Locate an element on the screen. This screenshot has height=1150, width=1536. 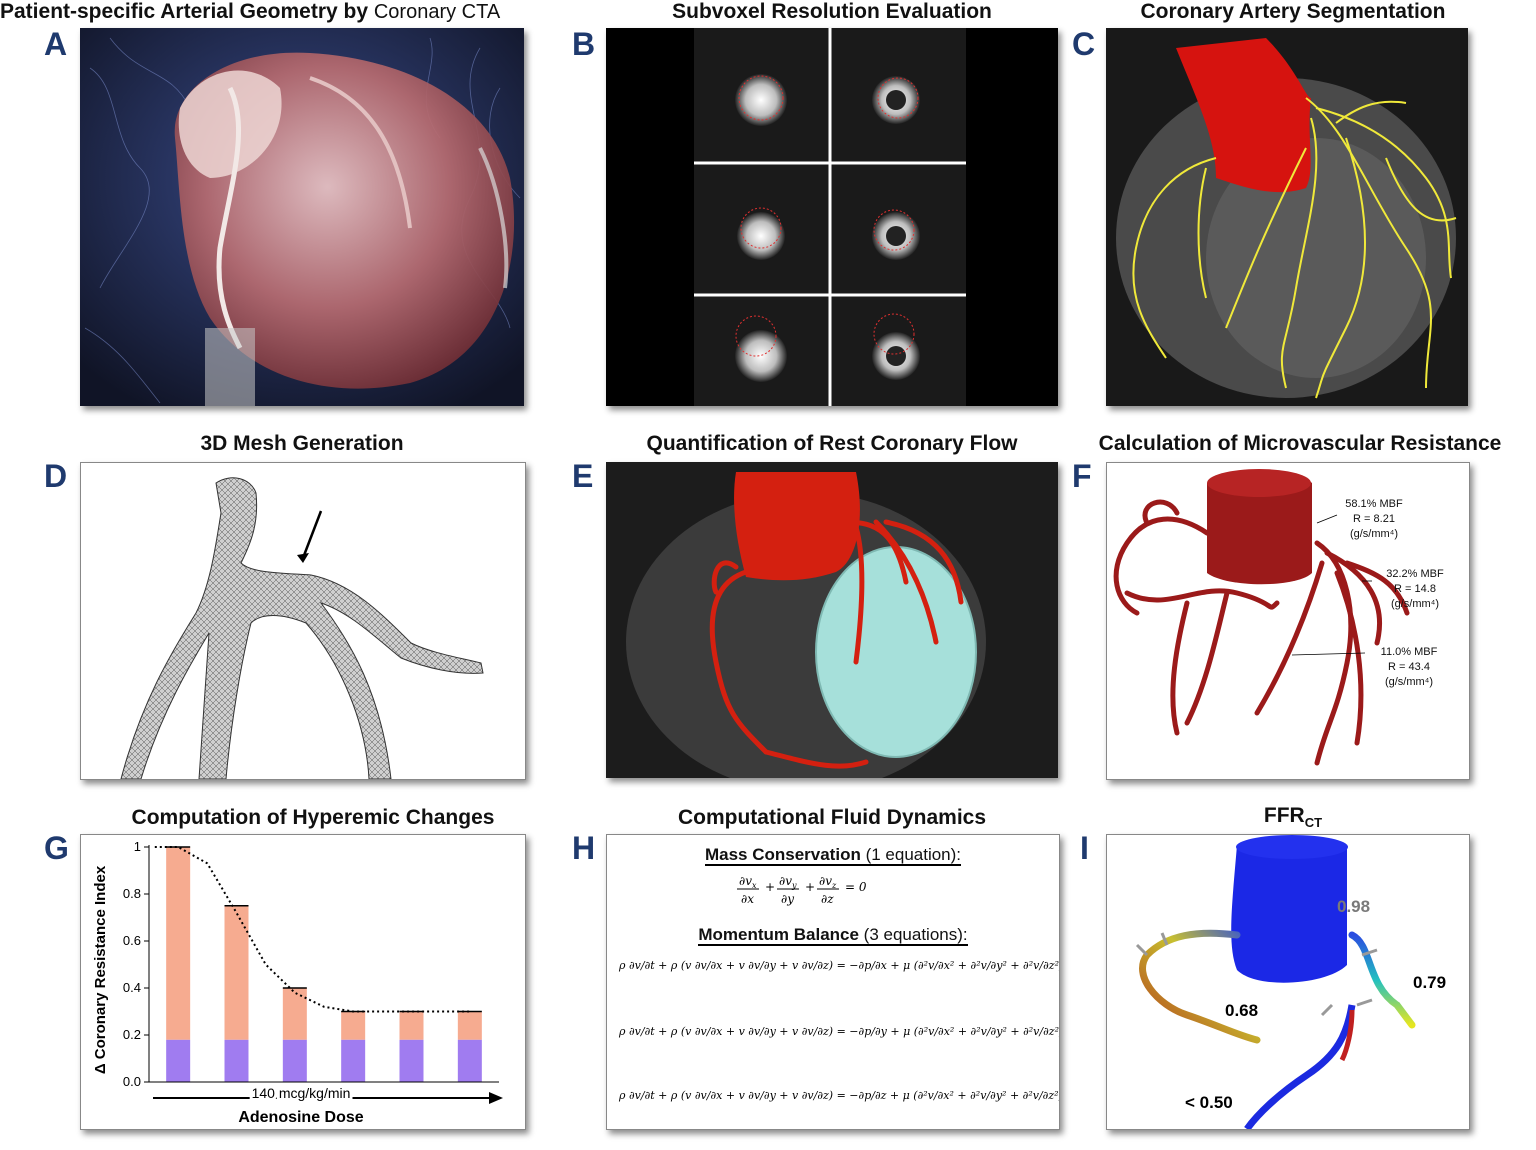
mesh-image is located at coordinates (302, 628).